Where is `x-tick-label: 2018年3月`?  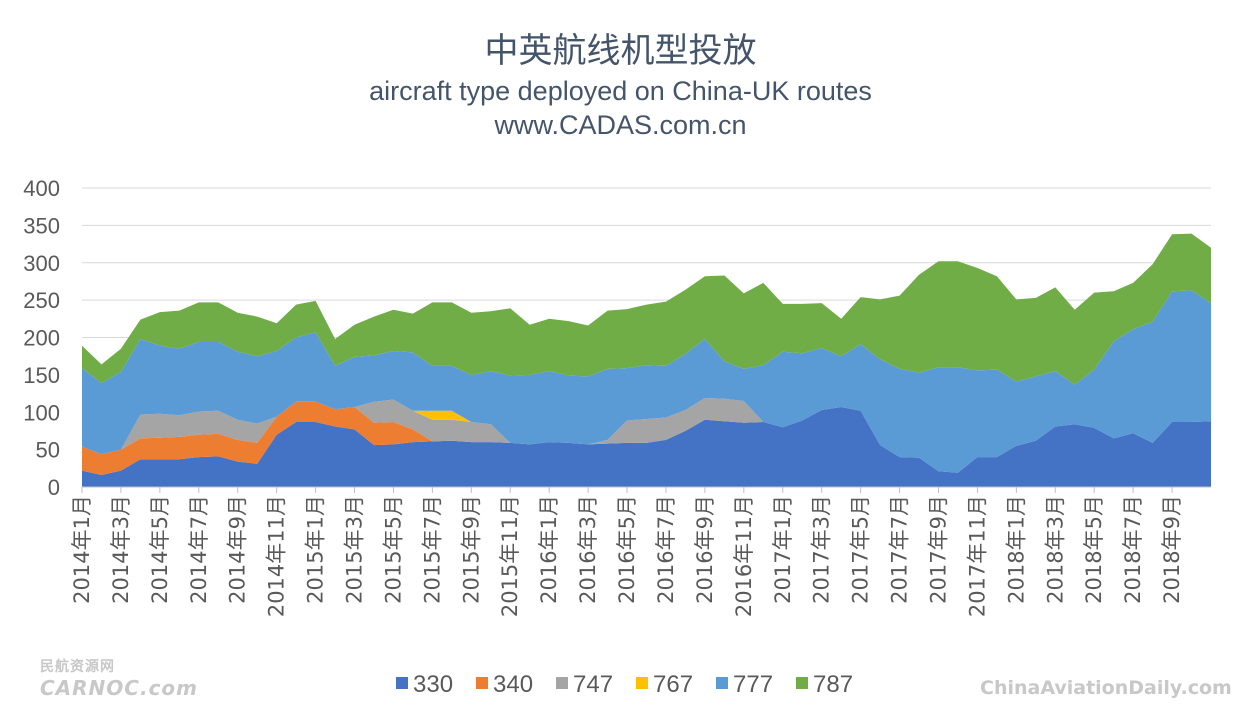 x-tick-label: 2018年3月 is located at coordinates (1055, 549).